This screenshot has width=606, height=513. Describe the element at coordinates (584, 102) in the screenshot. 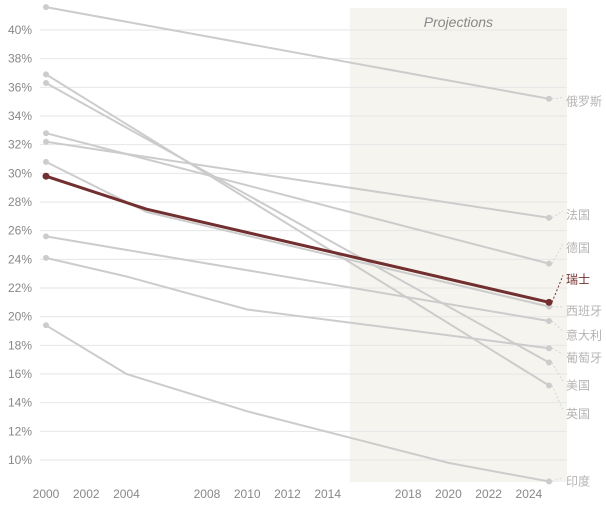

I see `series-end-label: 俄罗斯` at that location.